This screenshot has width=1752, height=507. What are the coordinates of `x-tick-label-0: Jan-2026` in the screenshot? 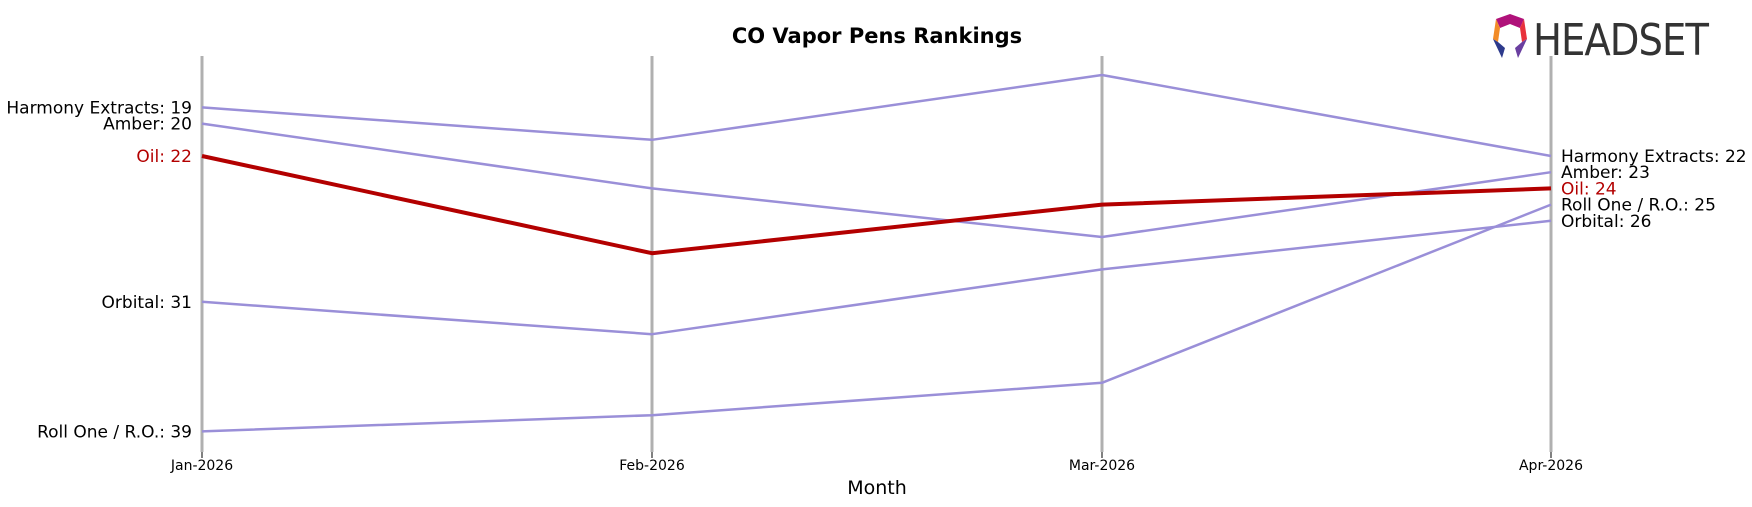 It's located at (201, 466).